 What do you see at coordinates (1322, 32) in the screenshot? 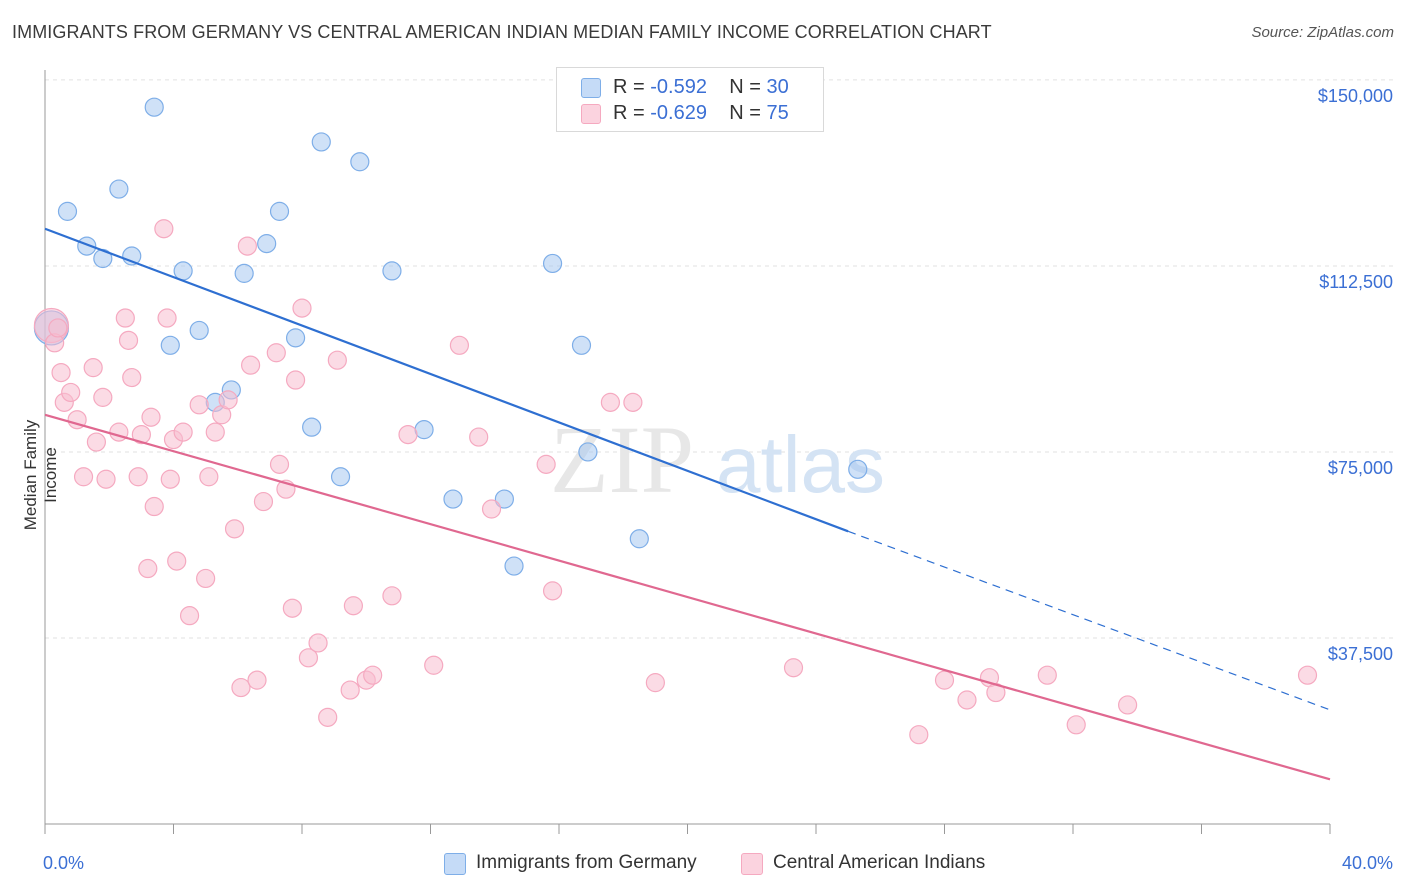
I see `chart-source: Source: ZipAtlas.com` at bounding box center [1322, 32].